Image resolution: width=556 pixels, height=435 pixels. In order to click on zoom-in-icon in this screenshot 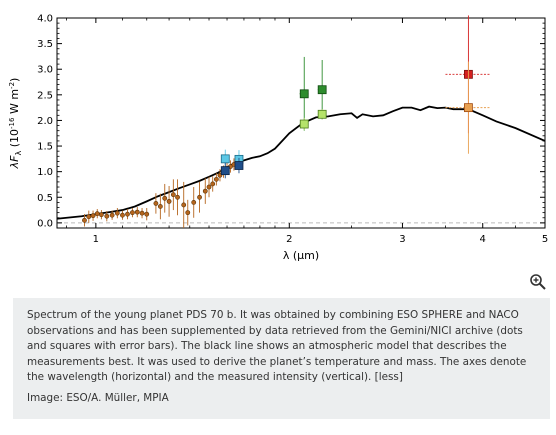, I will do `click(538, 282)`.